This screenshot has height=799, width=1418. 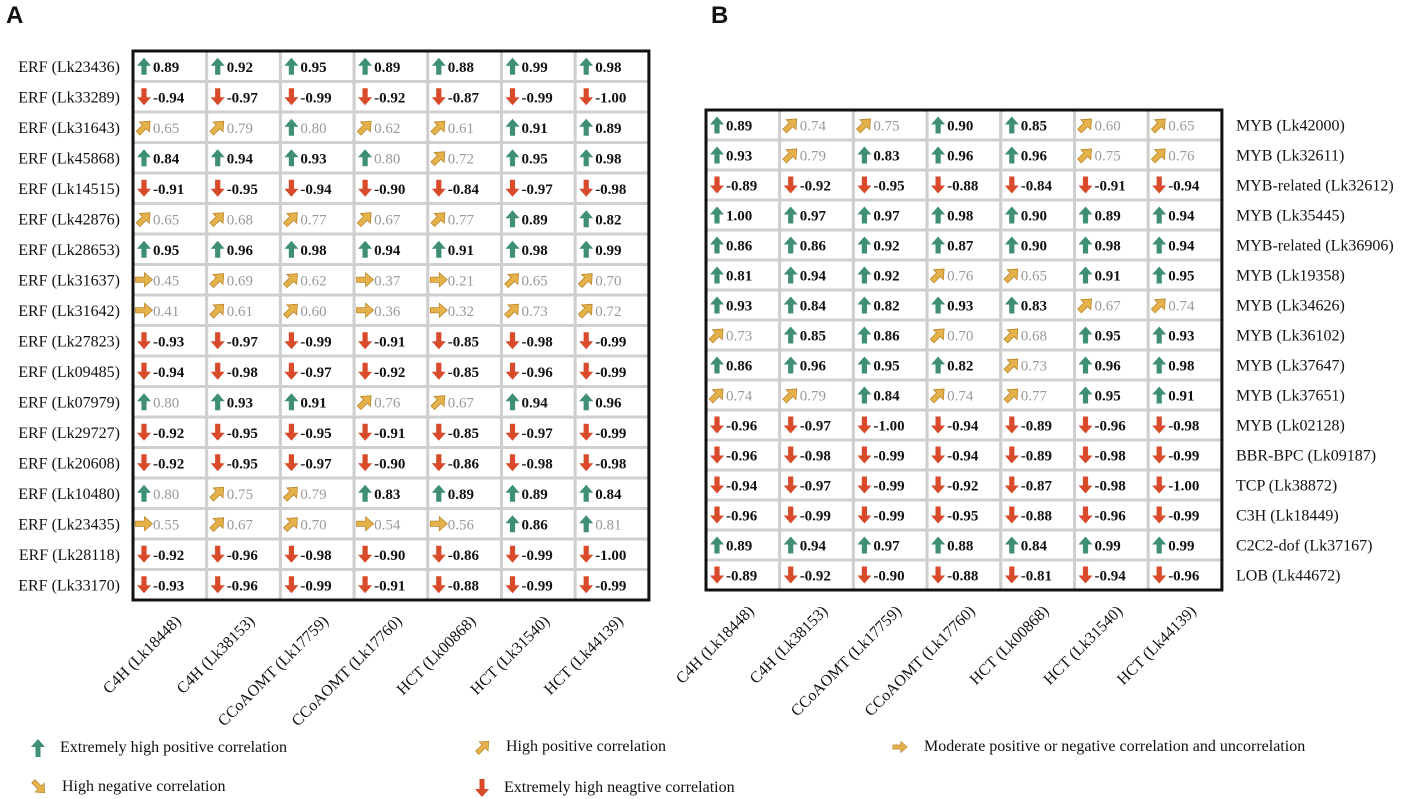 What do you see at coordinates (962, 517) in the screenshot?
I see `cell-value: -0.95` at bounding box center [962, 517].